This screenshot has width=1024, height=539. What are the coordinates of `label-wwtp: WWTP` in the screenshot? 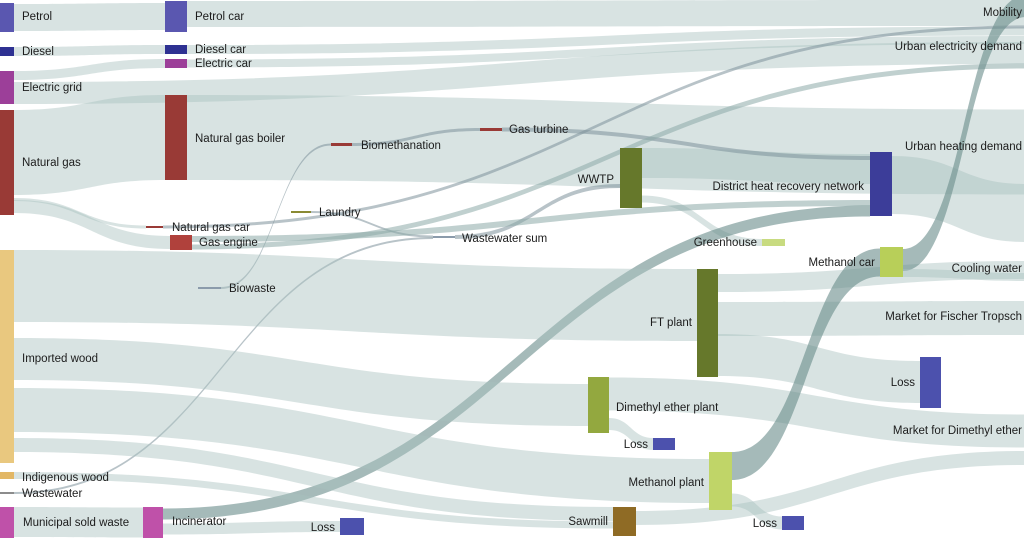 It's located at (596, 180).